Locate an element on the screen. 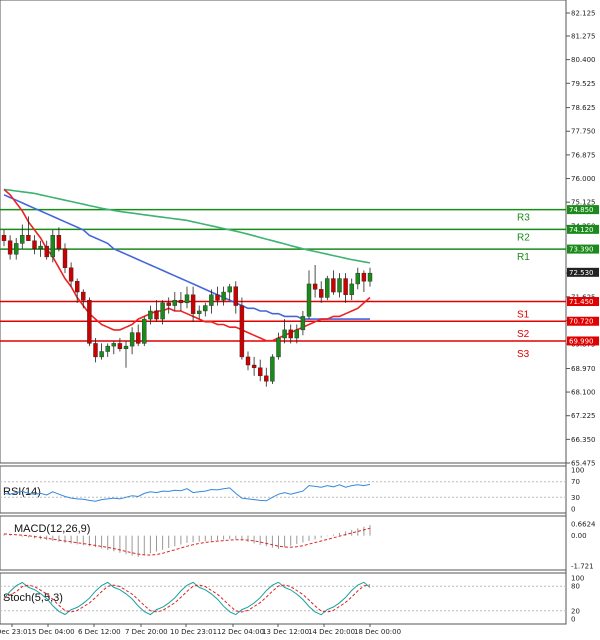 Image resolution: width=600 pixels, height=640 pixels. level-tag-text: 74.120 is located at coordinates (581, 230).